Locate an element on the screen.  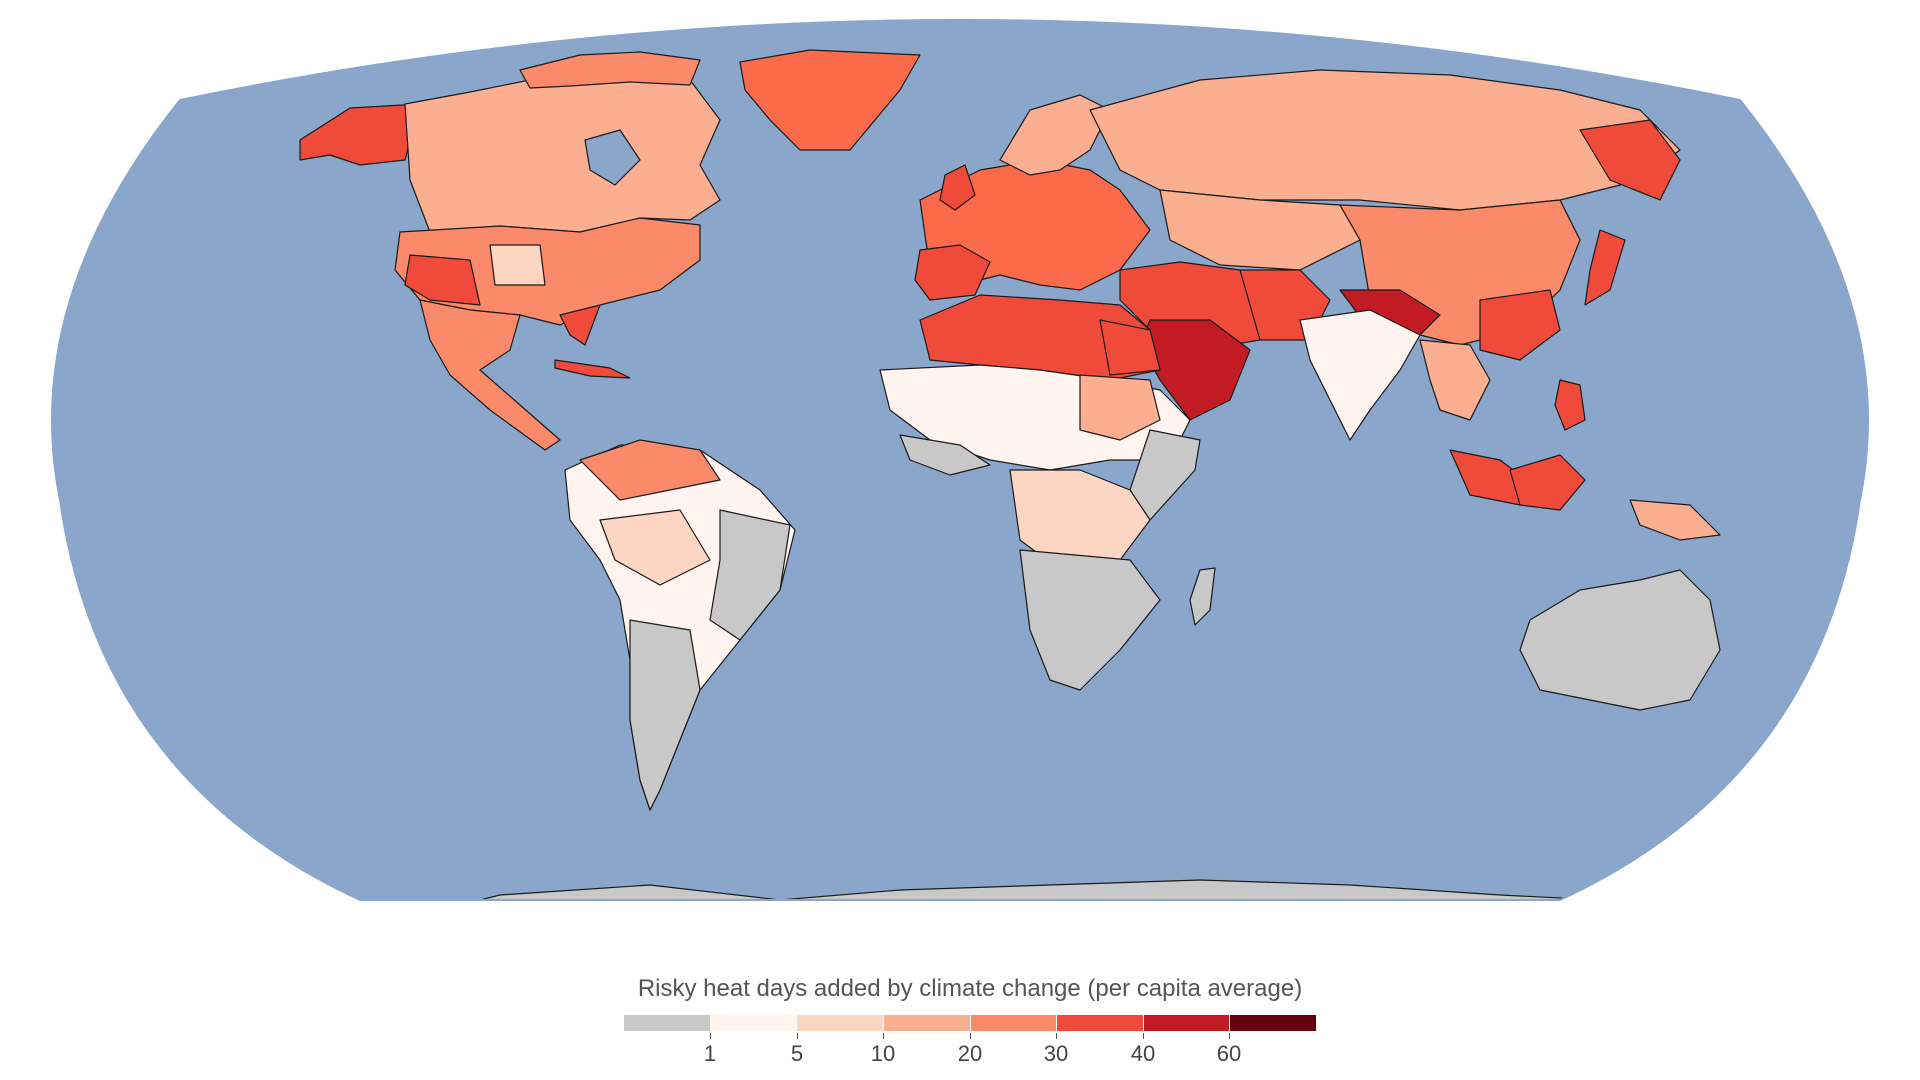
region-philippines is located at coordinates (1570, 405).